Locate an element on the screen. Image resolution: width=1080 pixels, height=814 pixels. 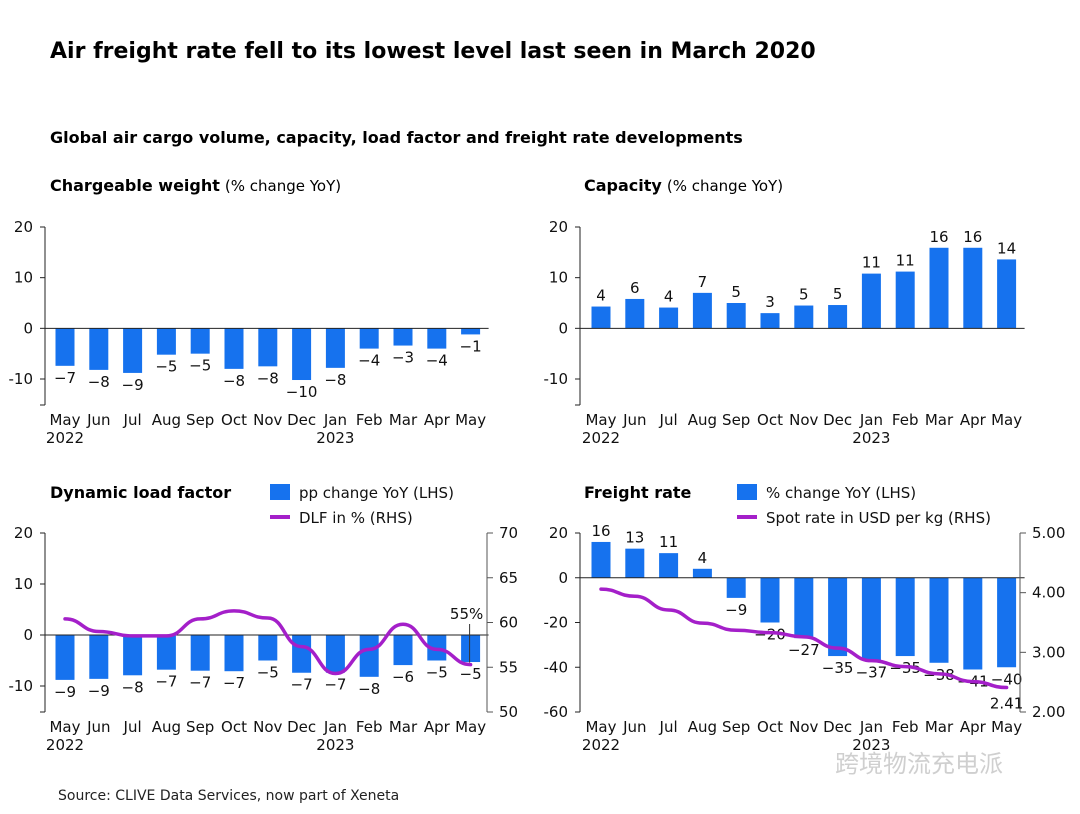
y-tick-label: -40 is located at coordinates (556, 667).